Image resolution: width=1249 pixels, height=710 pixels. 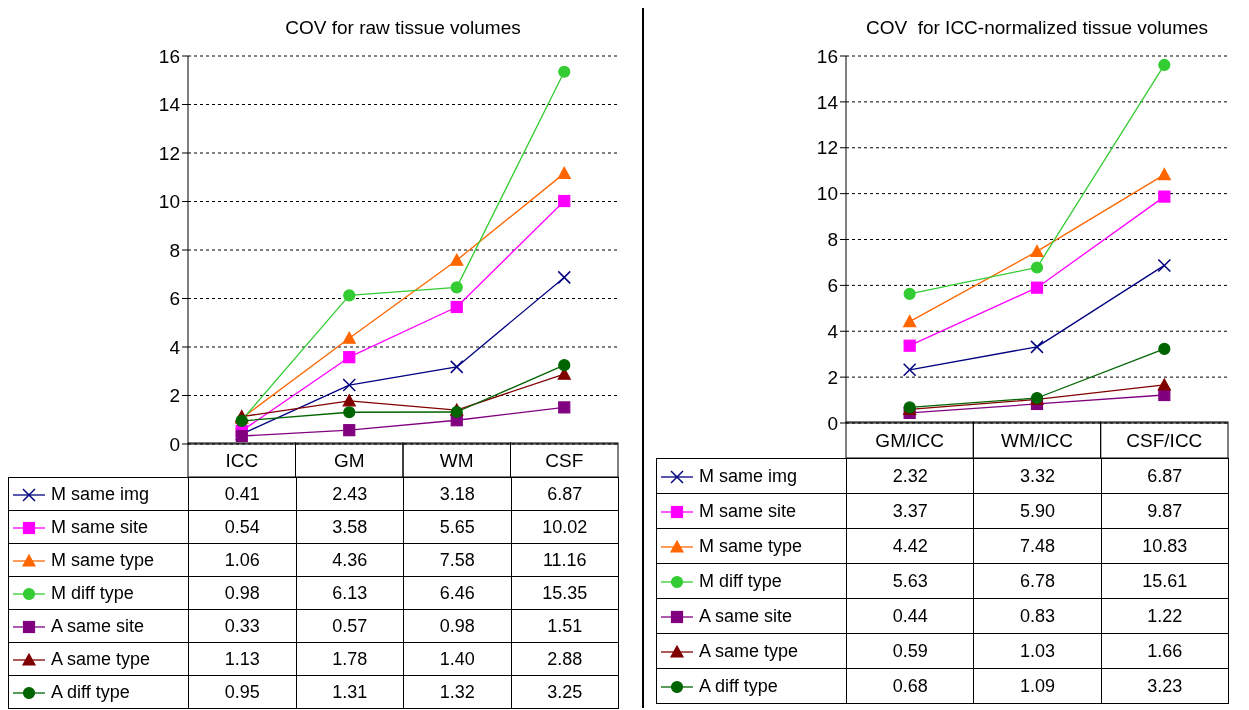 What do you see at coordinates (457, 692) in the screenshot?
I see `data-label: 1.32` at bounding box center [457, 692].